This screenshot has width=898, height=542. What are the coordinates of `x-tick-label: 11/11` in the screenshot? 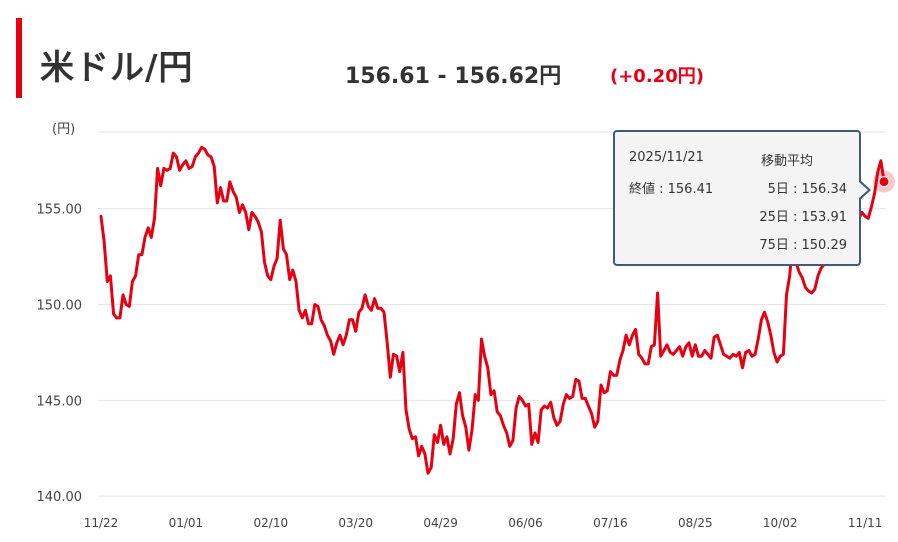 It's located at (865, 523).